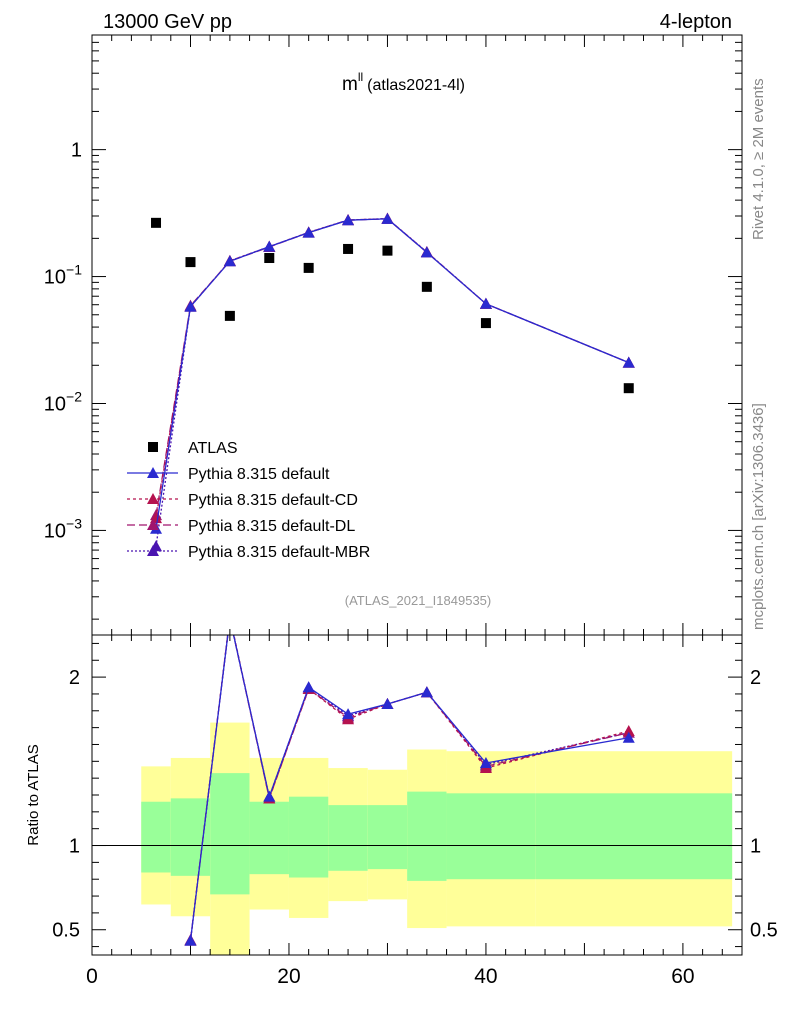 This screenshot has height=1029, width=786. I want to click on y-tick-exponent: −1, so click(74, 270).